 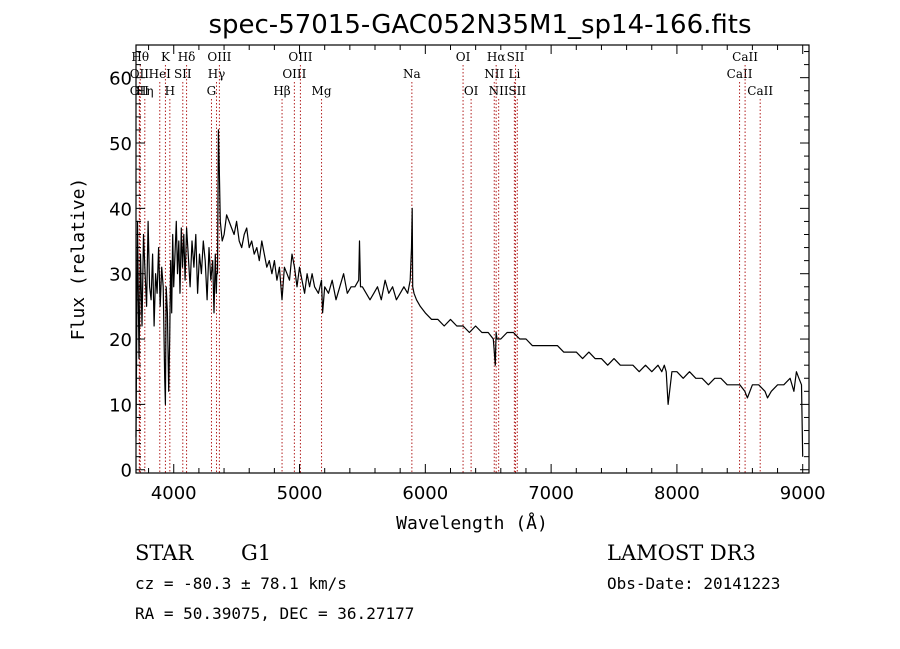 I want to click on x-tick-label: 9000, so click(x=803, y=493).